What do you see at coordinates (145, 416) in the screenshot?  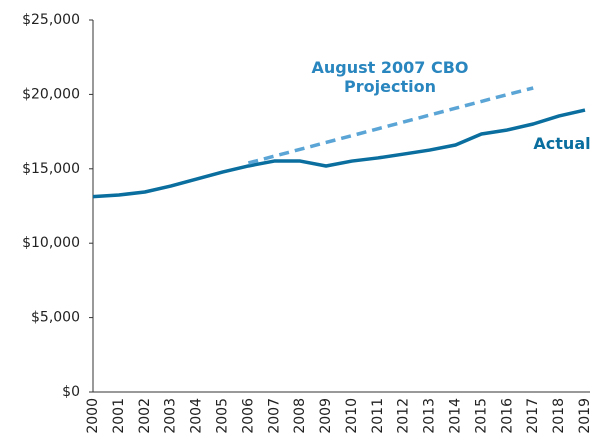 I see `x-tick-label: 2002` at bounding box center [145, 416].